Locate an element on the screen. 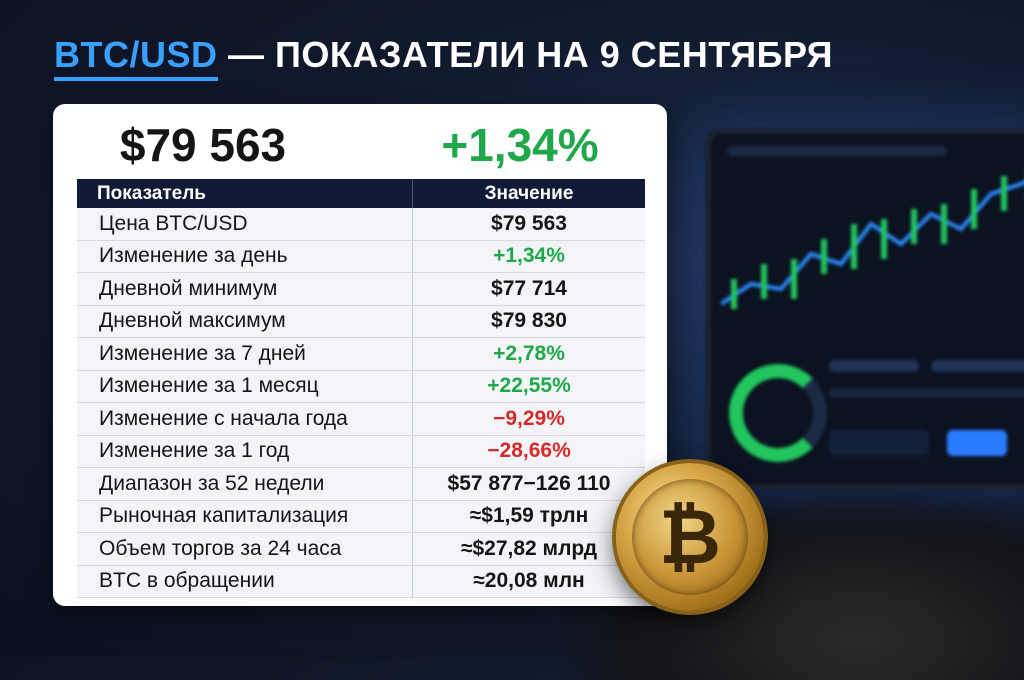 Image resolution: width=1024 pixels, height=680 pixels. table-row: BTC в обращении ≈20,08 млн is located at coordinates (361, 581).